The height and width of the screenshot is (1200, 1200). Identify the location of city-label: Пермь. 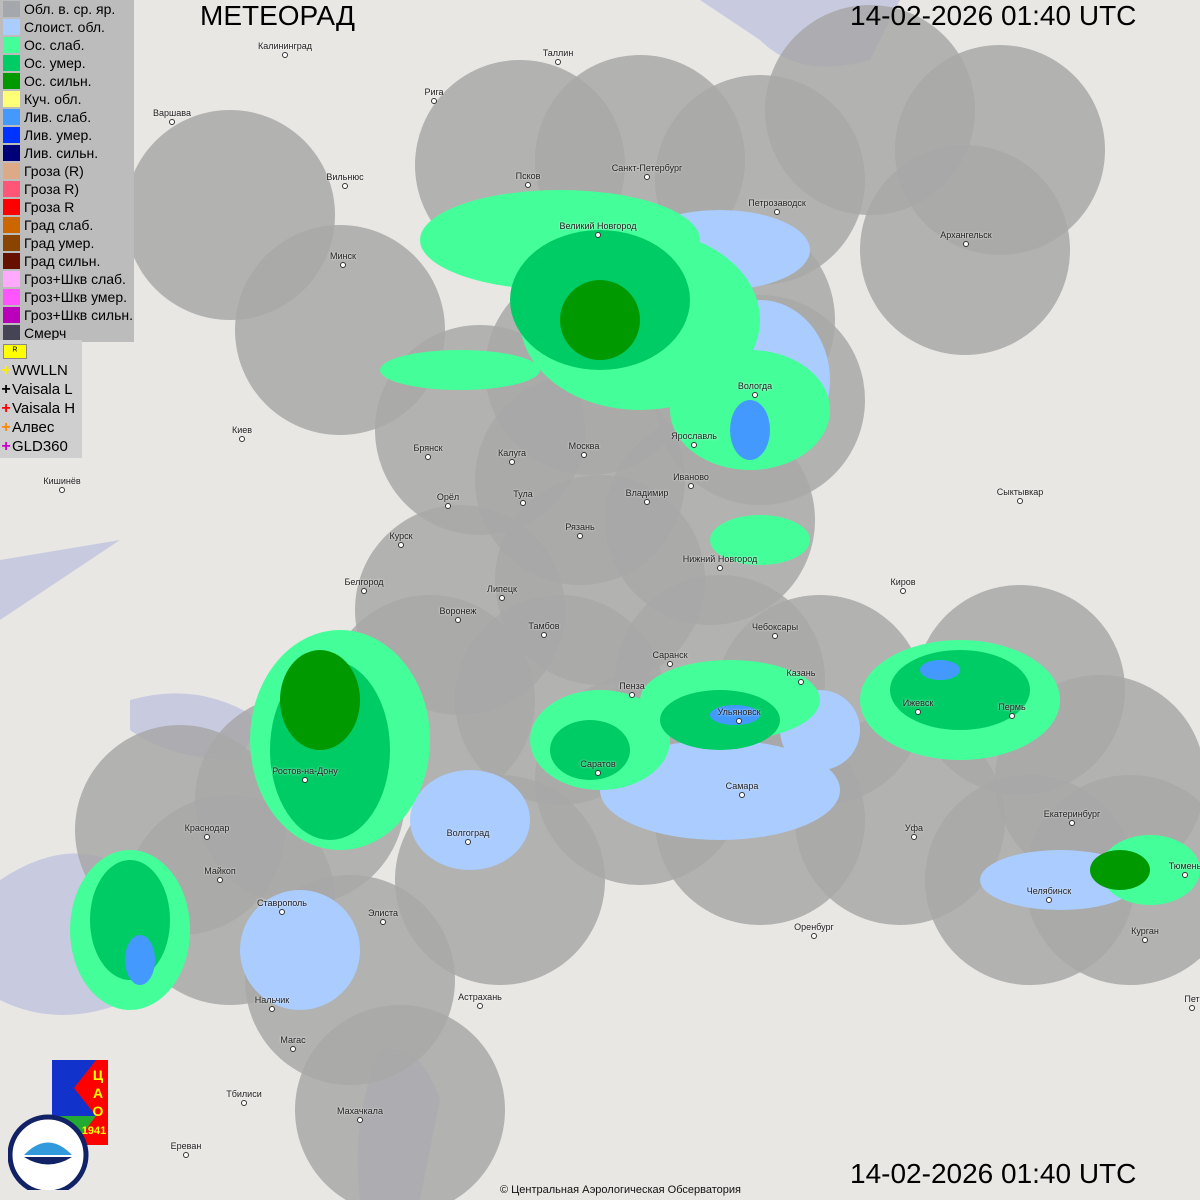
(1012, 707).